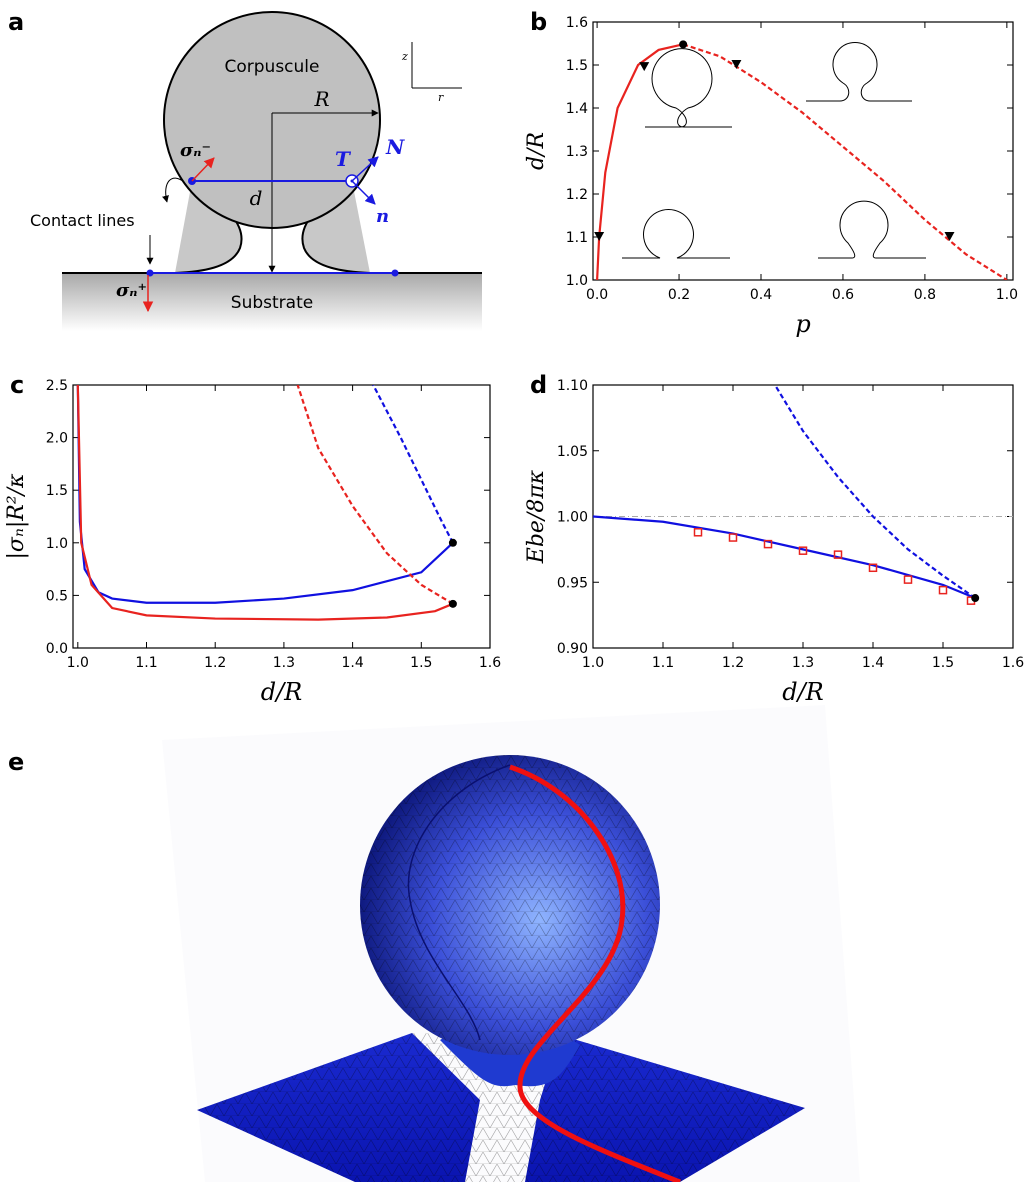 Image resolution: width=1028 pixels, height=1182 pixels. What do you see at coordinates (17, 385) in the screenshot?
I see `panel-label: c` at bounding box center [17, 385].